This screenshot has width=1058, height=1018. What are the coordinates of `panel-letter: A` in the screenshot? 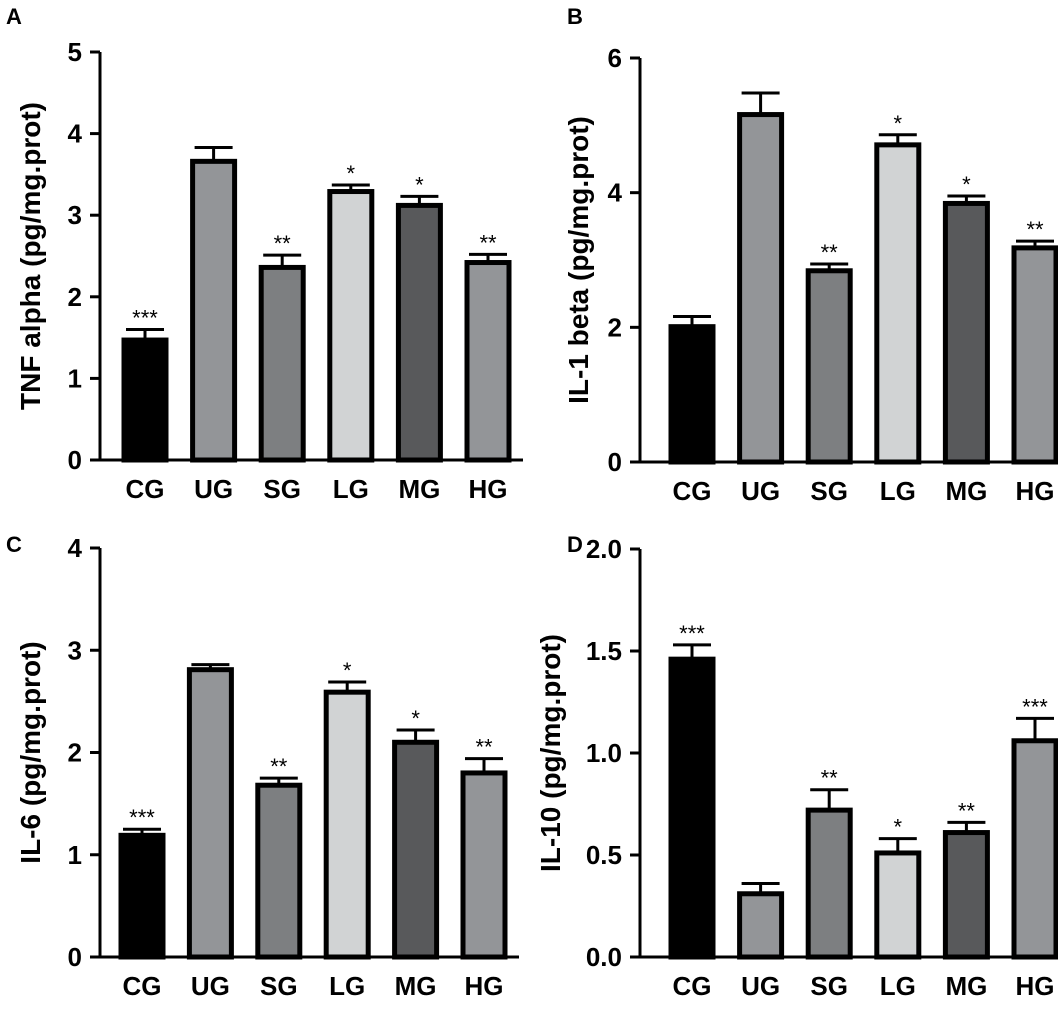 It's located at (14, 16).